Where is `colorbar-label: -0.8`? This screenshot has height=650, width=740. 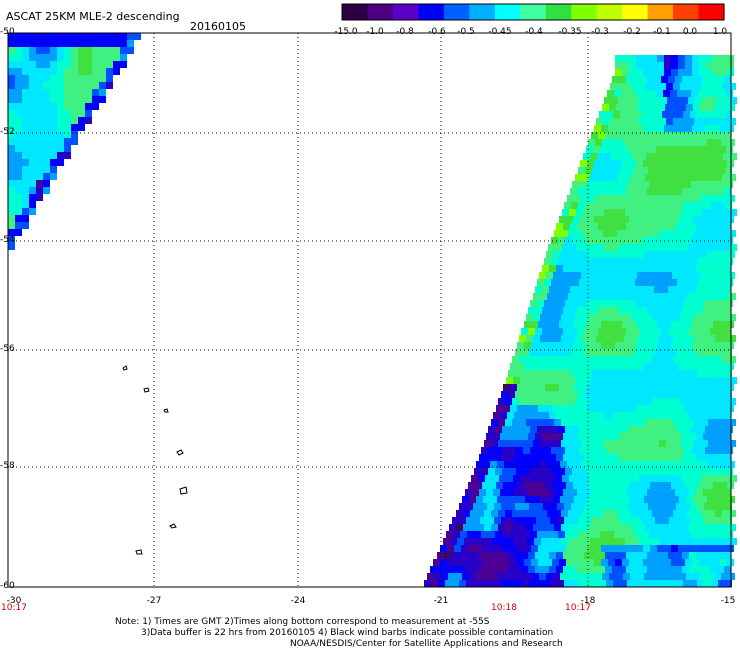
colorbar-label: -0.8 is located at coordinates (405, 32).